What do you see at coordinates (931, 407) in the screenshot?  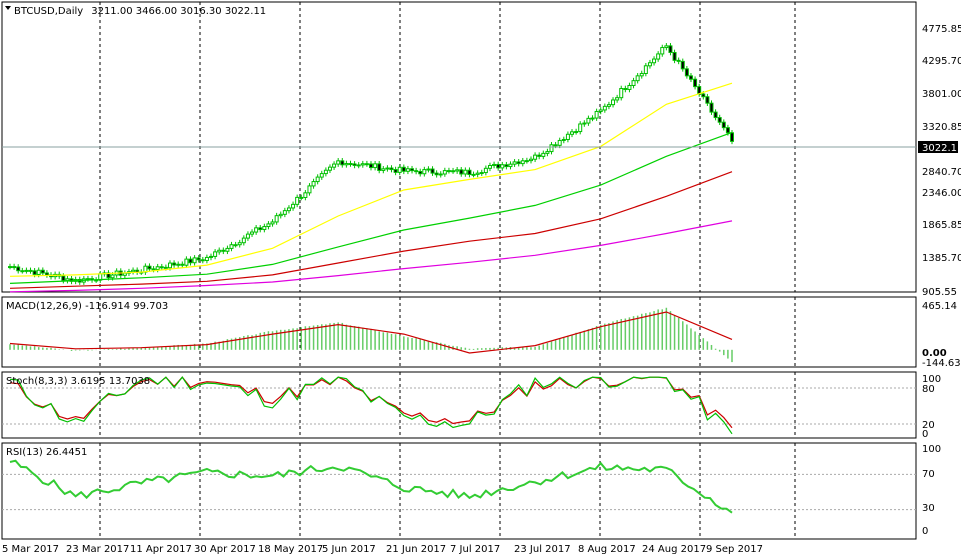 I see `stoch-y-axis: 100 80 20 0` at bounding box center [931, 407].